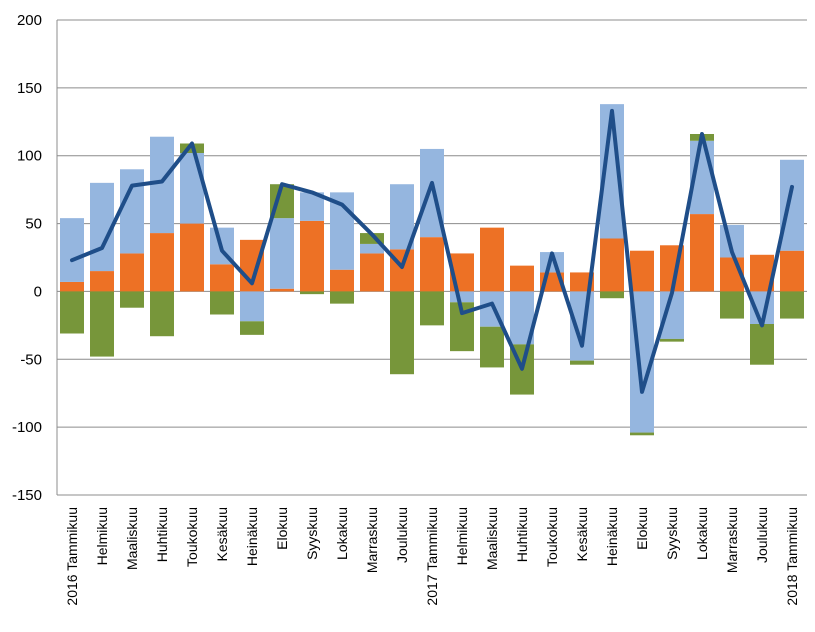  What do you see at coordinates (29, 20) in the screenshot?
I see `y-tick-label: 200` at bounding box center [29, 20].